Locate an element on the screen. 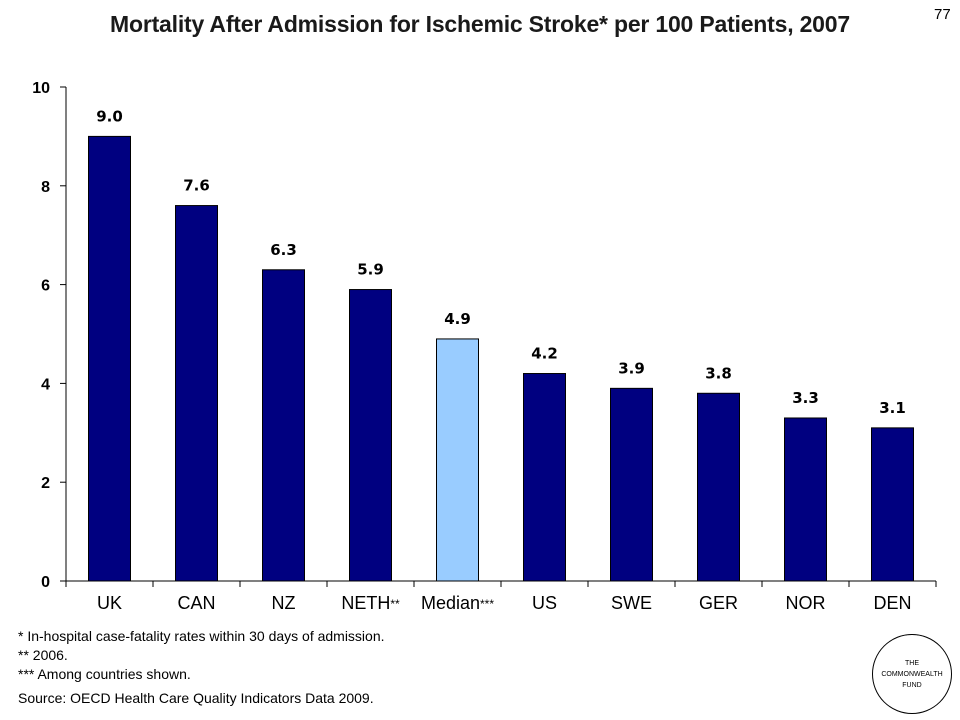 This screenshot has width=960, height=720. category-label: UK is located at coordinates (109, 603).